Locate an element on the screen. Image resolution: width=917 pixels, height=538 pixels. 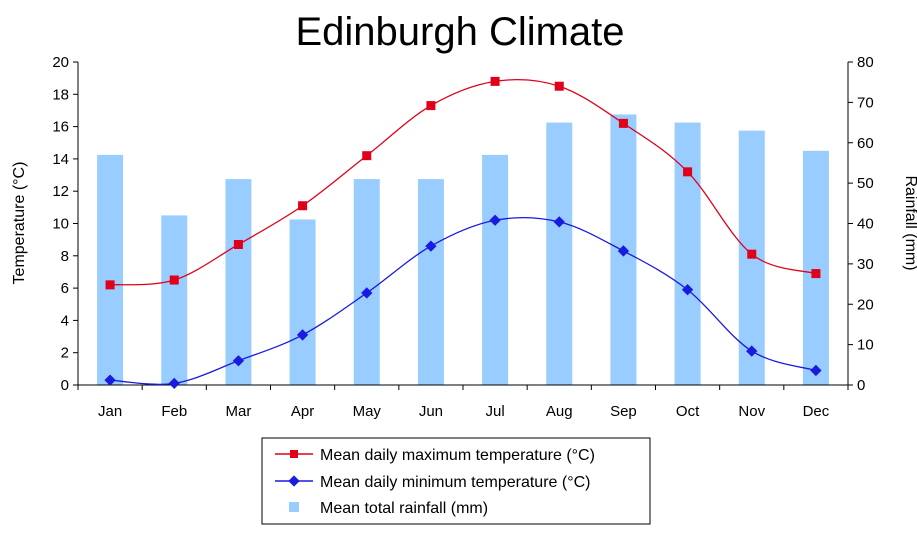
rainfall-bar-jul is located at coordinates (495, 269).